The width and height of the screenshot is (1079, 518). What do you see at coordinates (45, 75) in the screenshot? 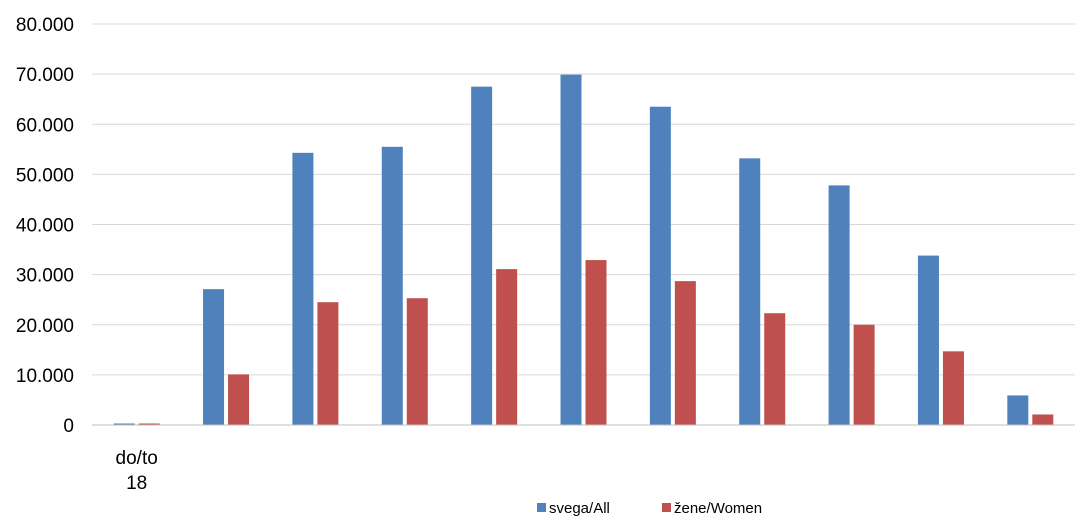
I see `y-tick-label: 70.000` at bounding box center [45, 75].